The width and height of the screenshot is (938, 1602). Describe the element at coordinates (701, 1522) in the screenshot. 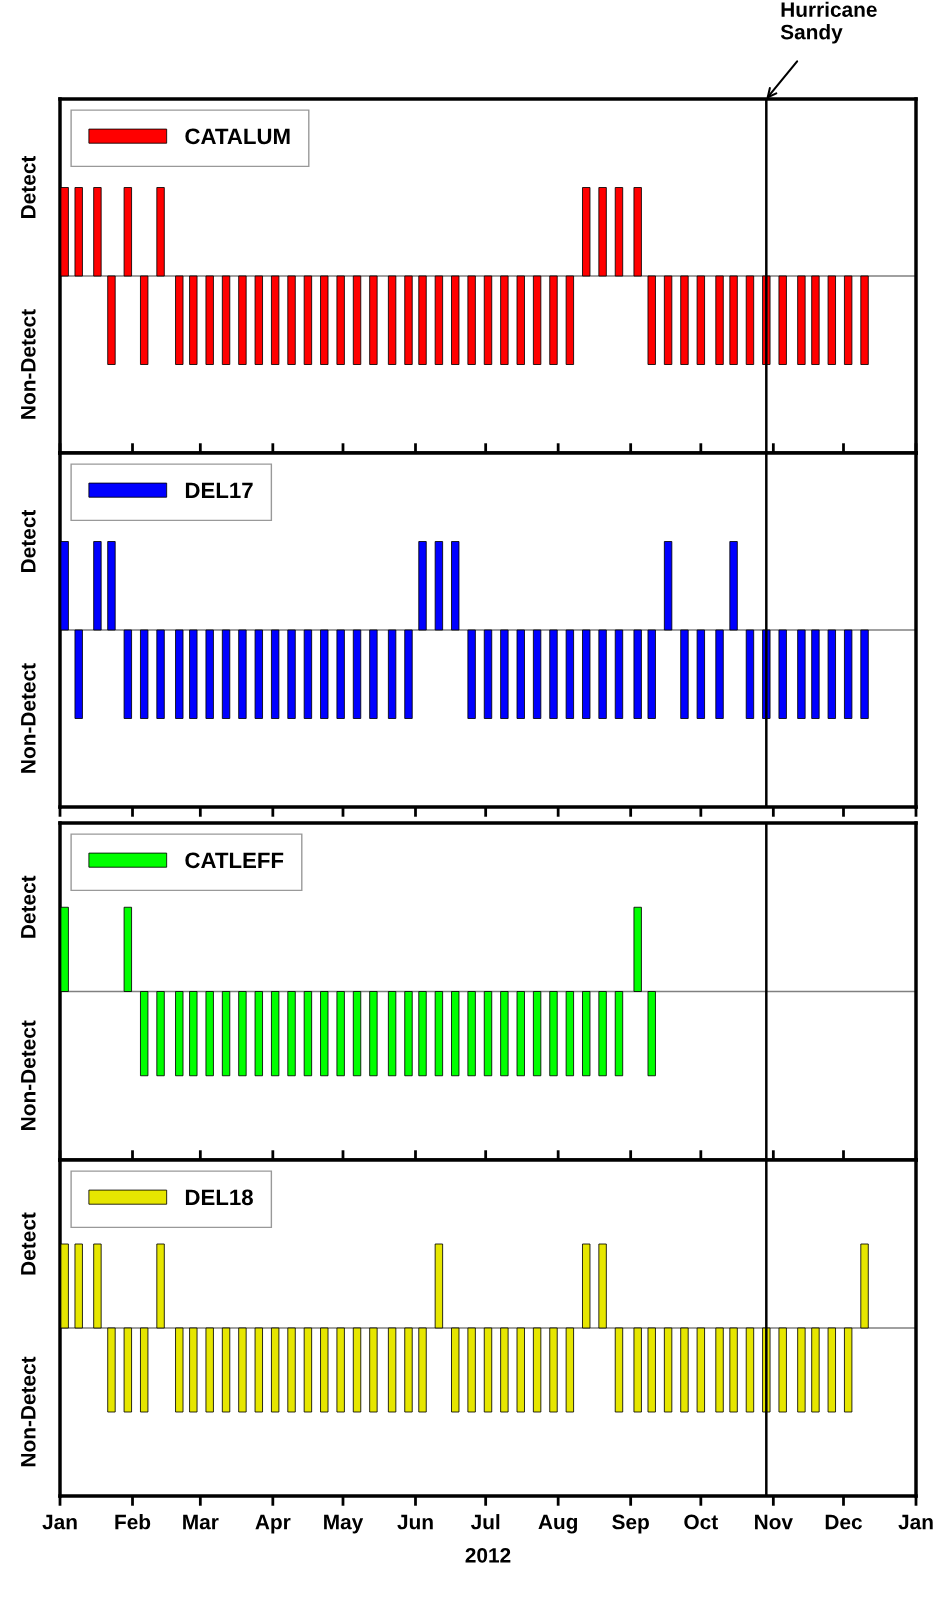

I see `x-tick-label: Oct` at that location.